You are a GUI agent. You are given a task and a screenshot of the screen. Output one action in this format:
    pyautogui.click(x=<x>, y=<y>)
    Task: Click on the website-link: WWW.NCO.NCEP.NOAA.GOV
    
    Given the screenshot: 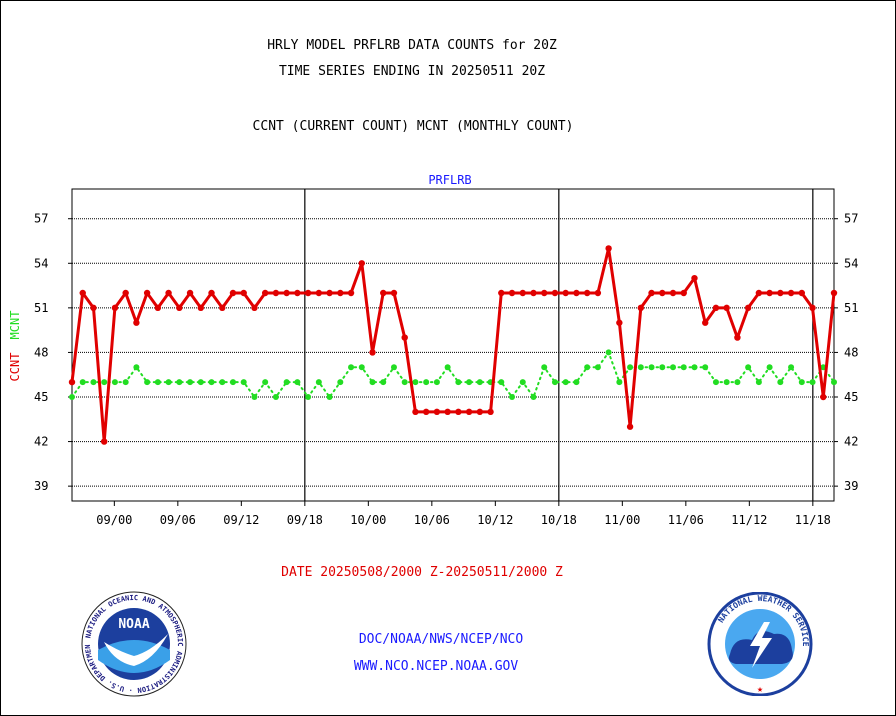 What is the action you would take?
    pyautogui.click(x=436, y=666)
    